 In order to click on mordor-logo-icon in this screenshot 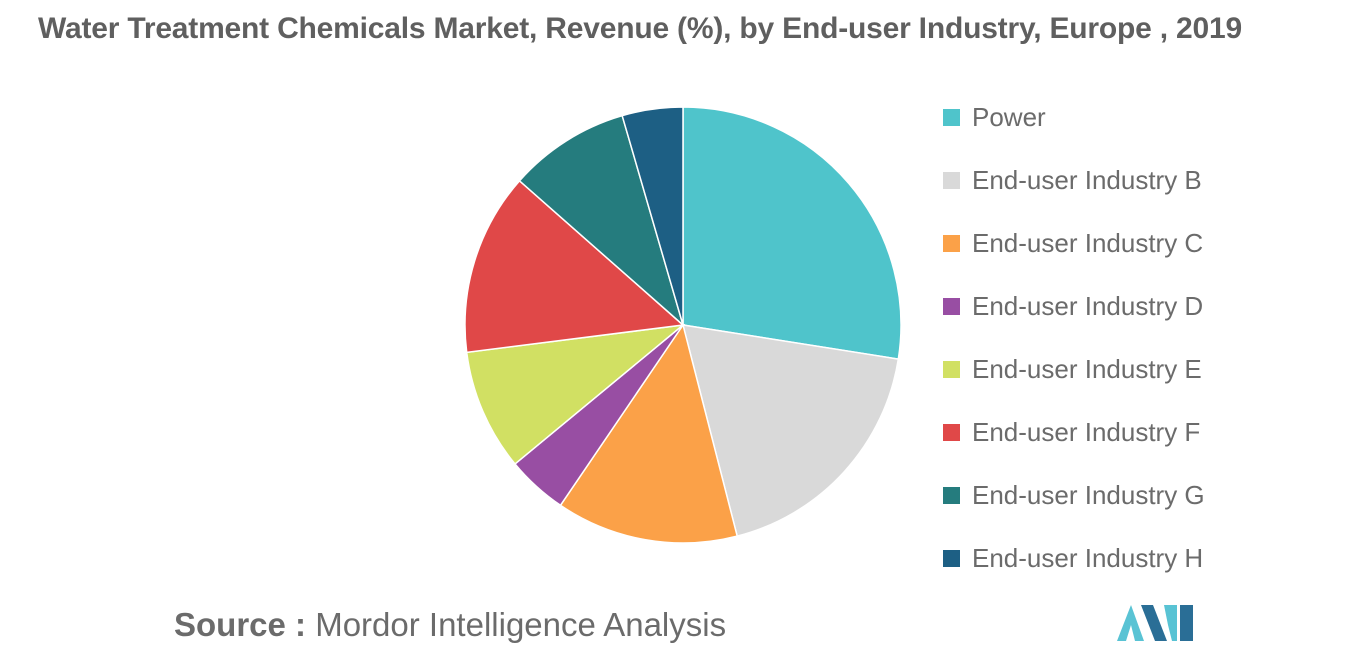, I will do `click(1155, 623)`.